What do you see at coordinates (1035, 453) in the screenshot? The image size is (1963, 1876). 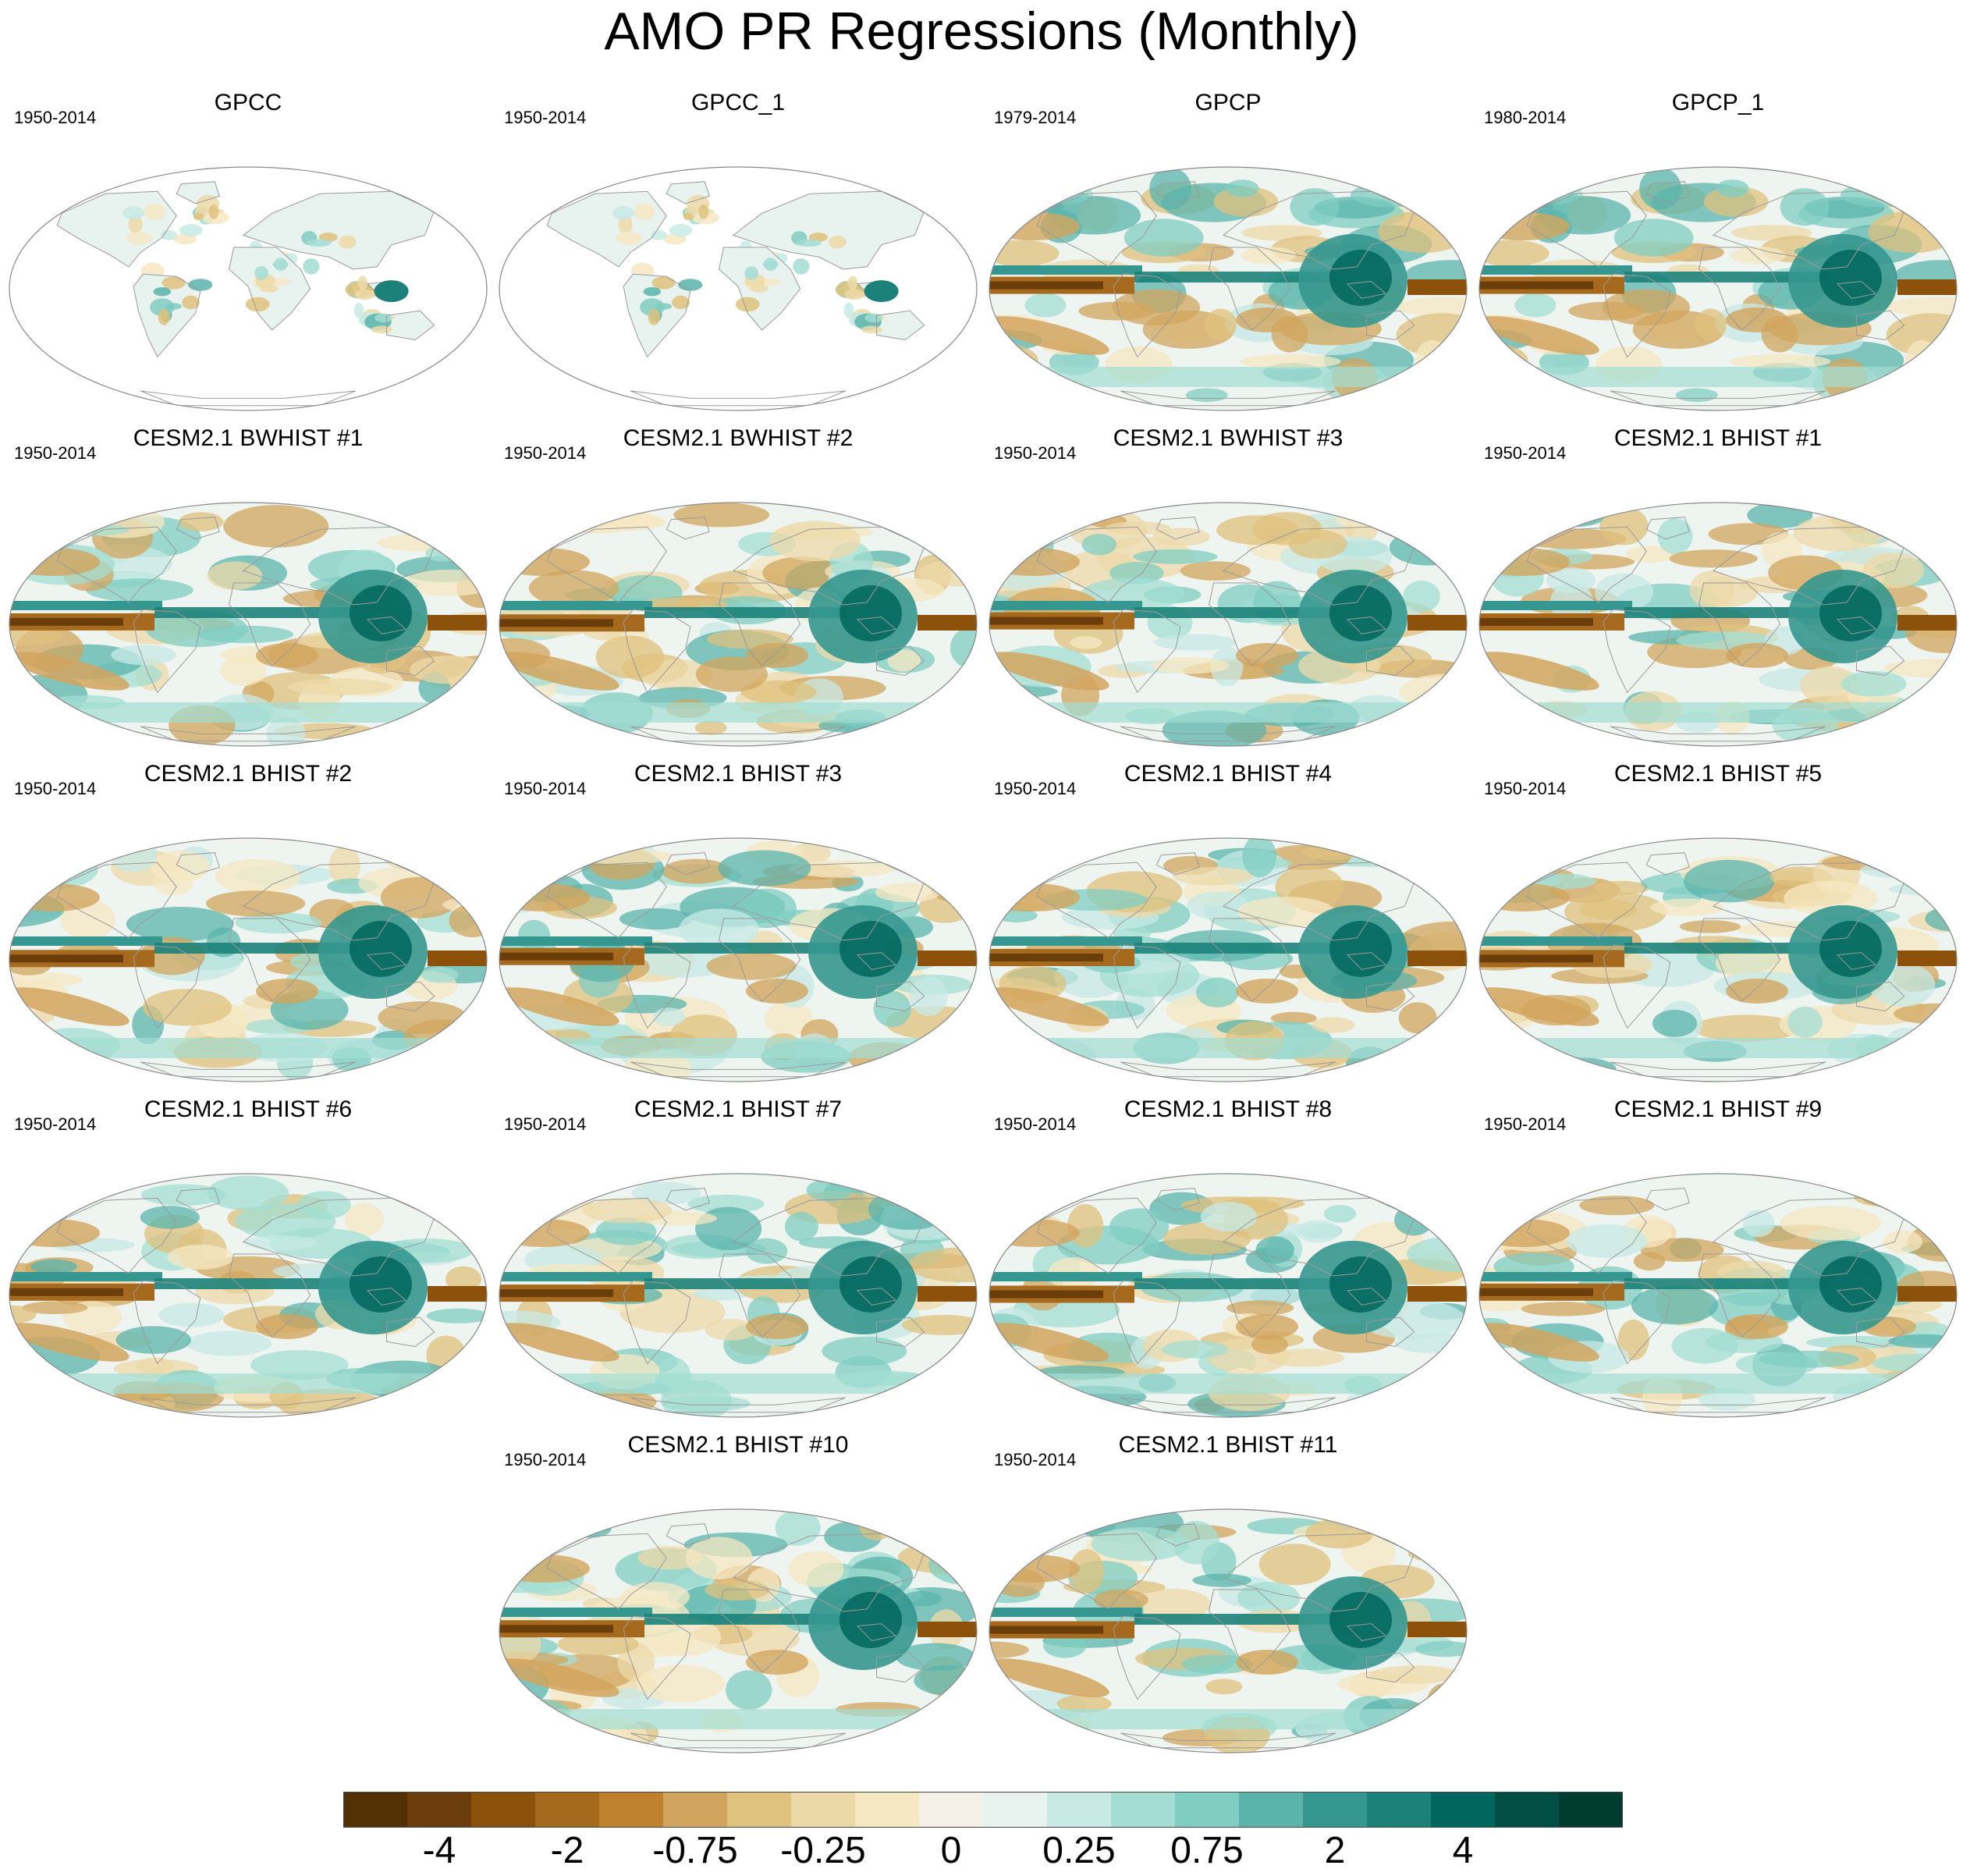 I see `panel-period: 1950-2014` at bounding box center [1035, 453].